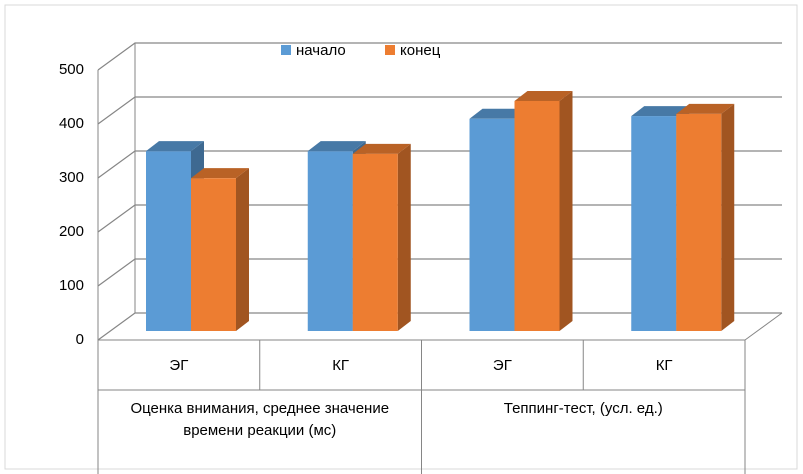 The image size is (803, 474). Describe the element at coordinates (71, 231) in the screenshot. I see `y-tick-label: 200` at that location.